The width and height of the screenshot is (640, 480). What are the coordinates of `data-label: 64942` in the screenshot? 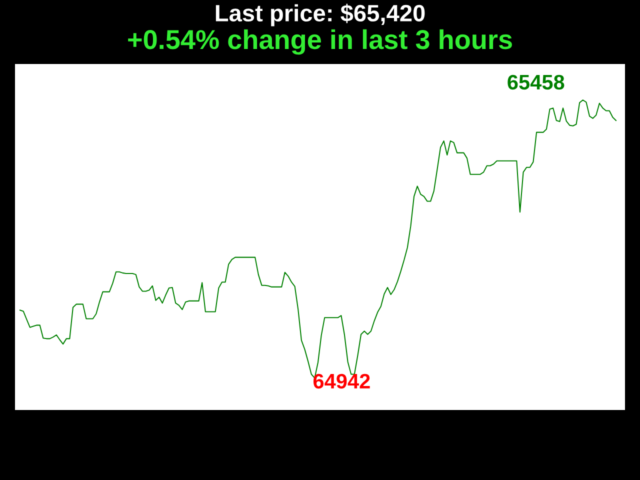 It's located at (341, 381).